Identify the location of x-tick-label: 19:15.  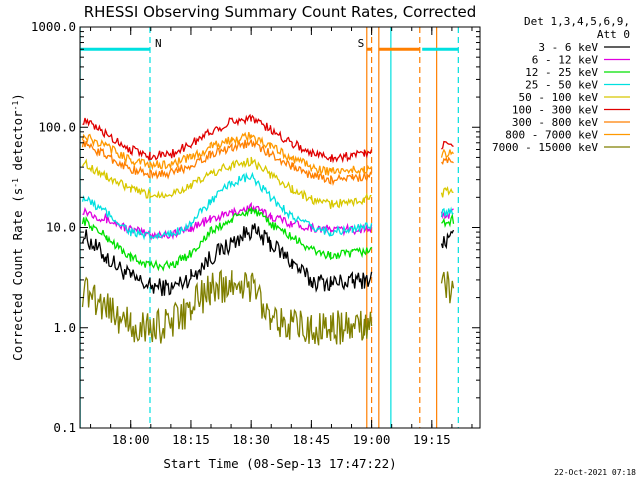
(432, 439).